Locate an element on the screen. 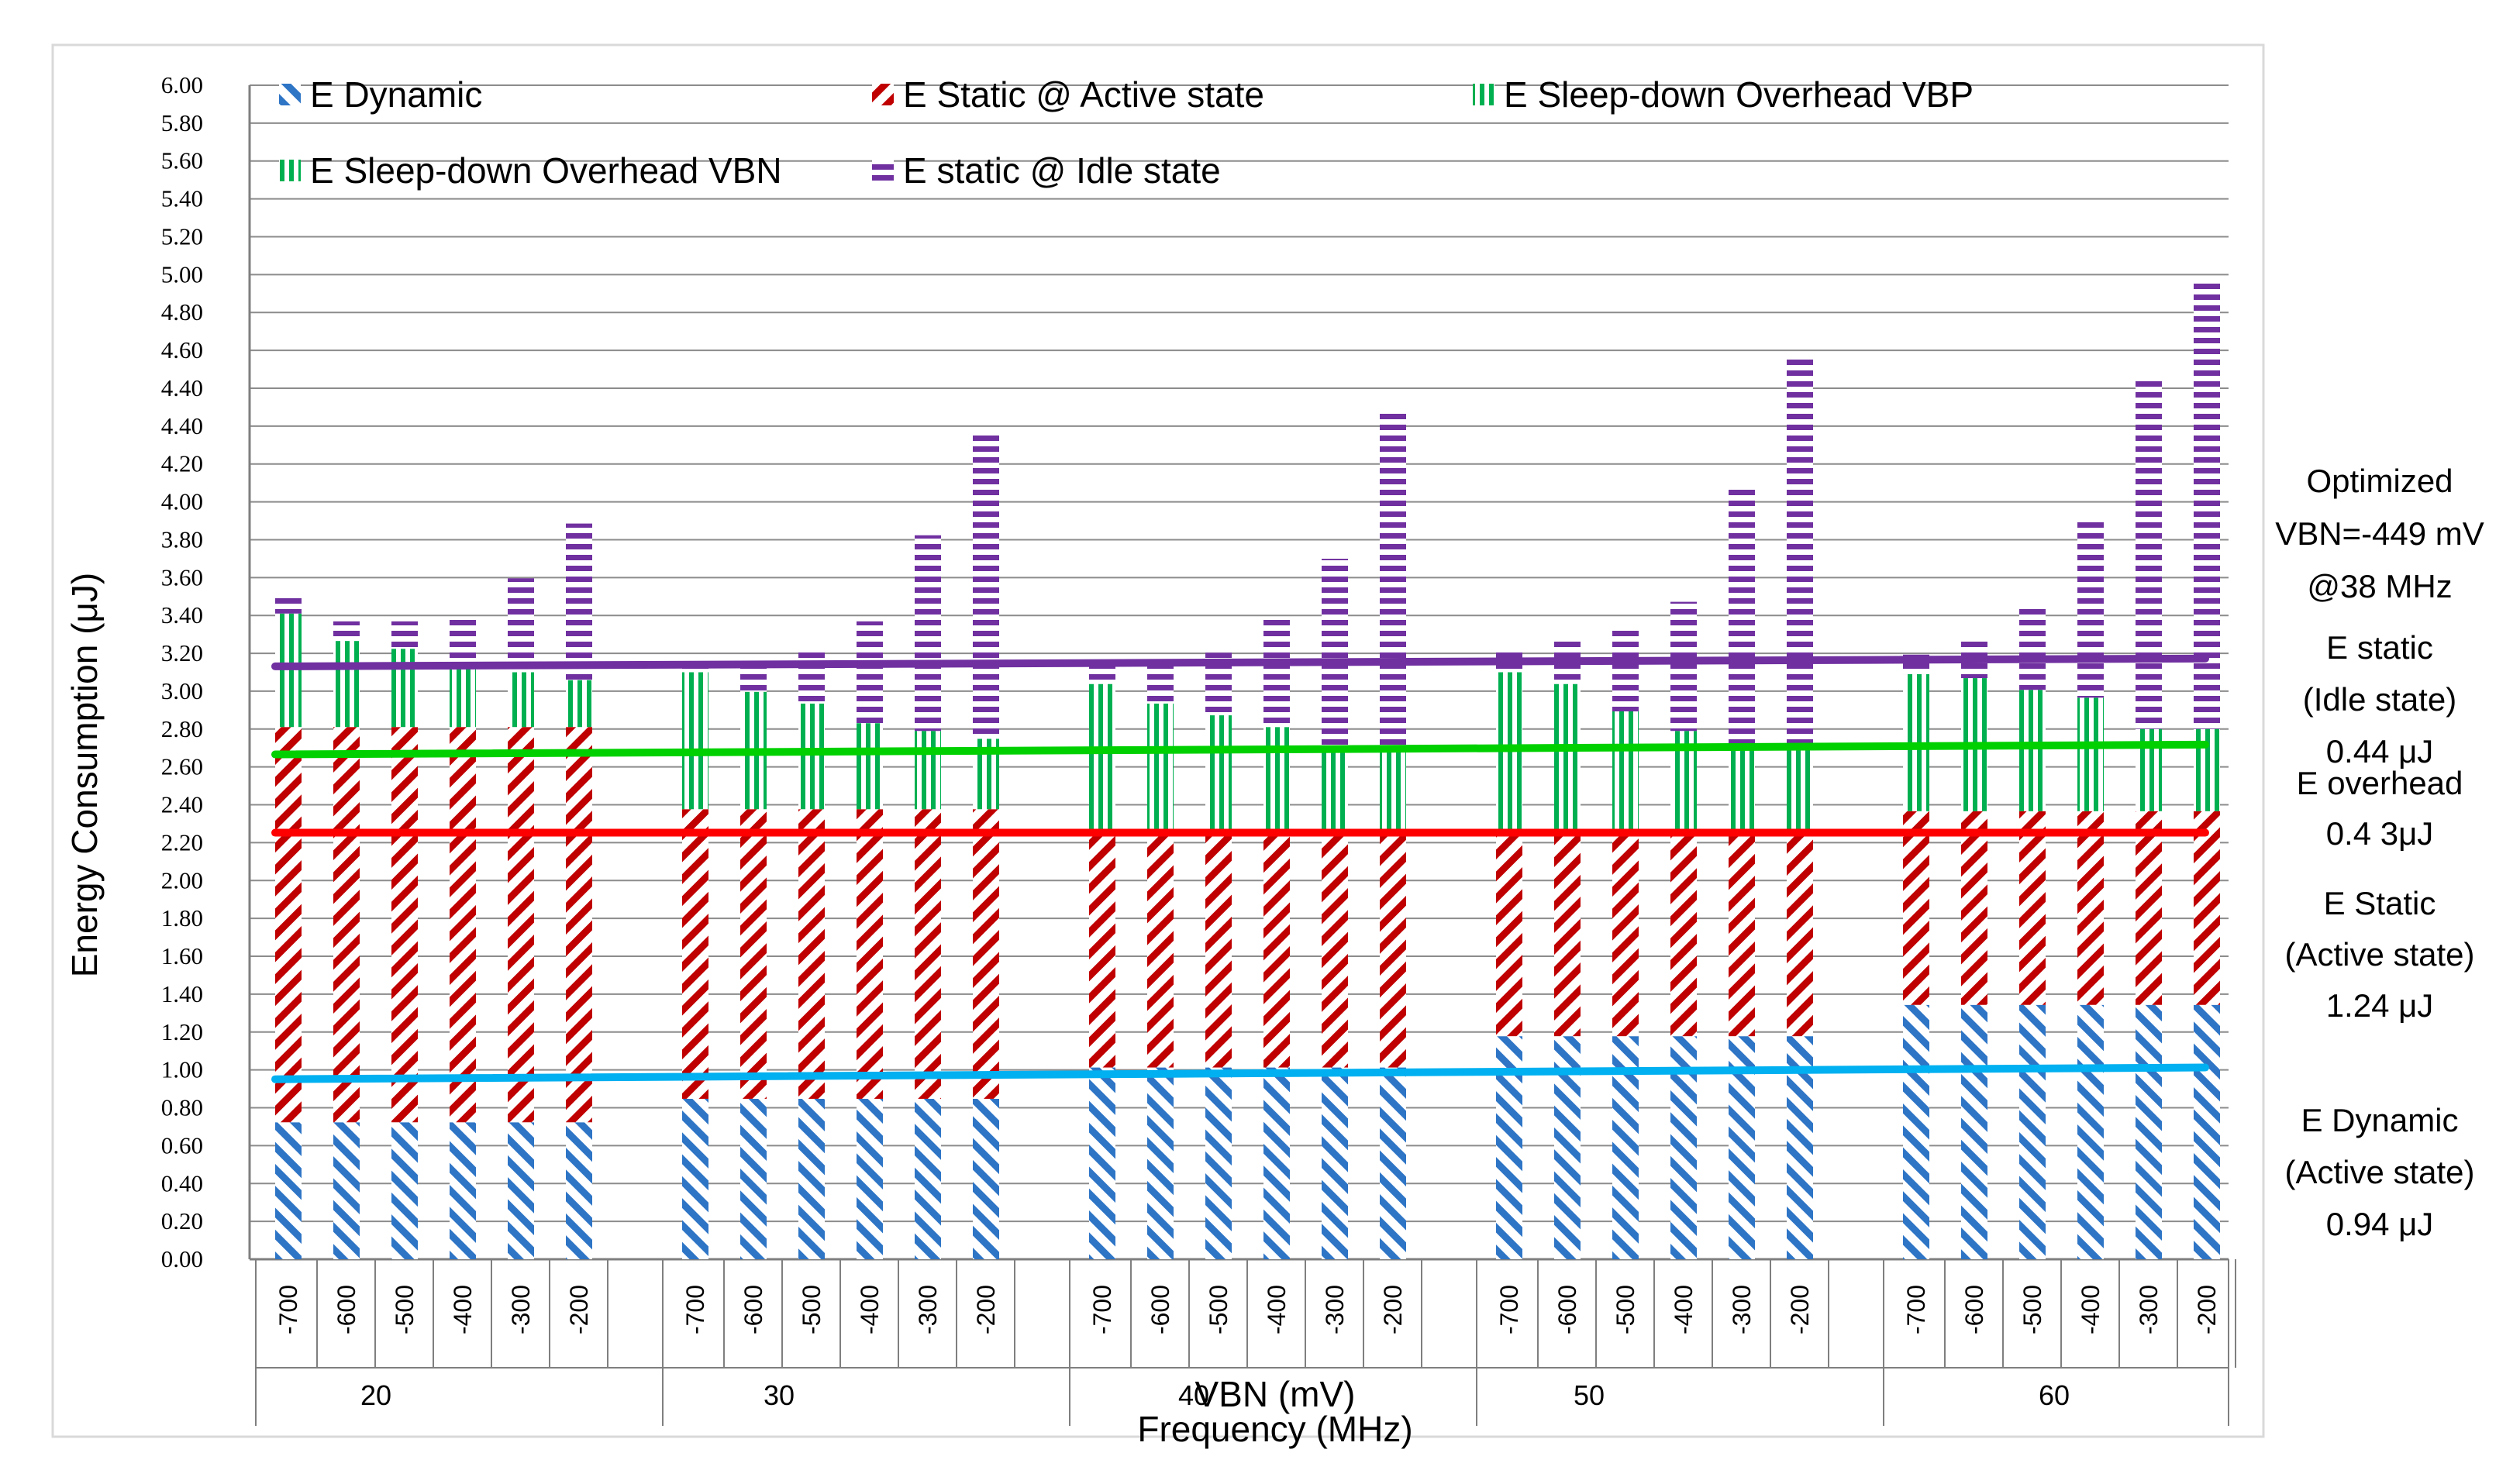 Image resolution: width=2520 pixels, height=1477 pixels. y-tick-label: 1.40 is located at coordinates (182, 993).